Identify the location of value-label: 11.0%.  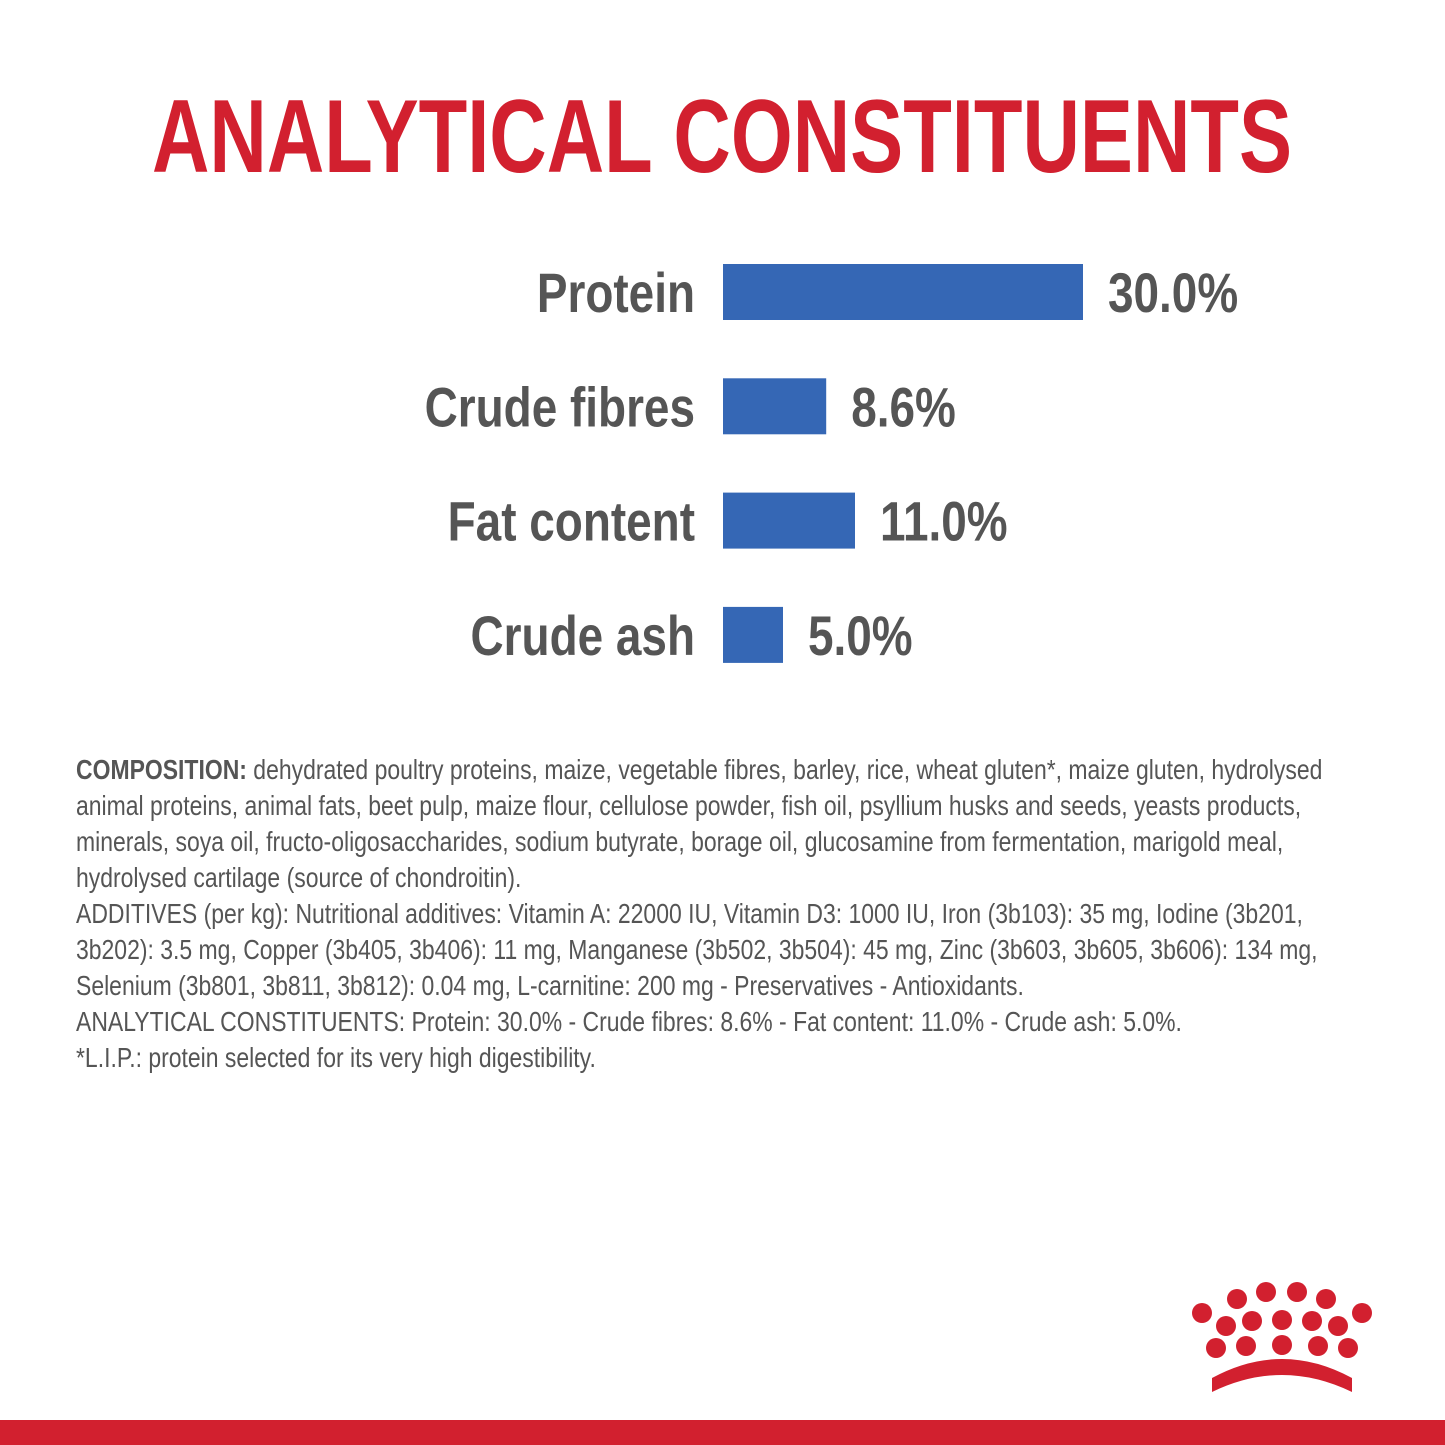
(944, 521).